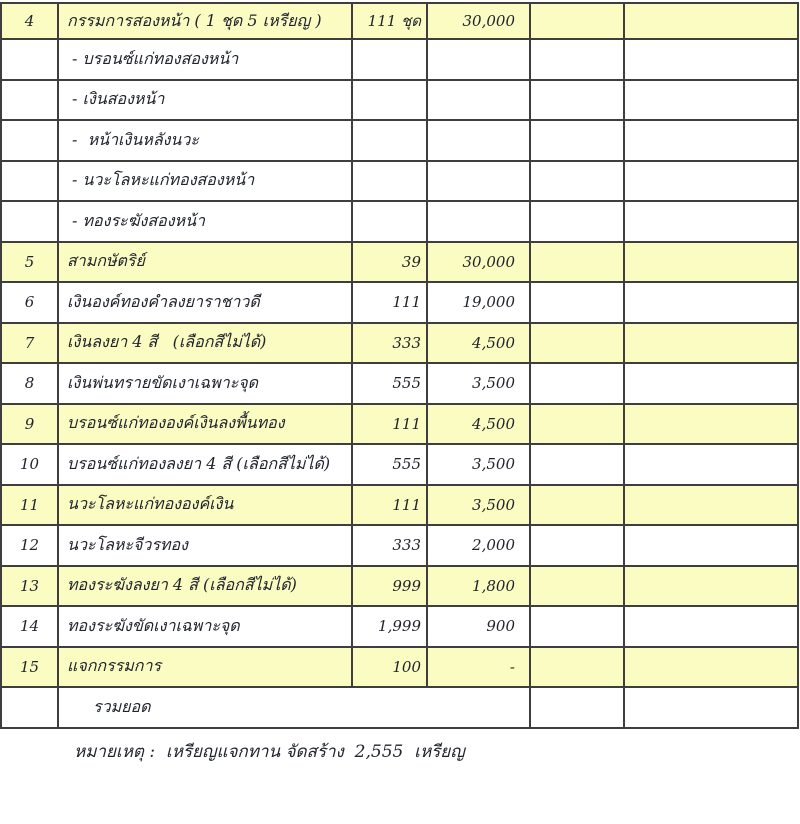 The height and width of the screenshot is (824, 800). What do you see at coordinates (478, 504) in the screenshot?
I see `price-cell: 3,500` at bounding box center [478, 504].